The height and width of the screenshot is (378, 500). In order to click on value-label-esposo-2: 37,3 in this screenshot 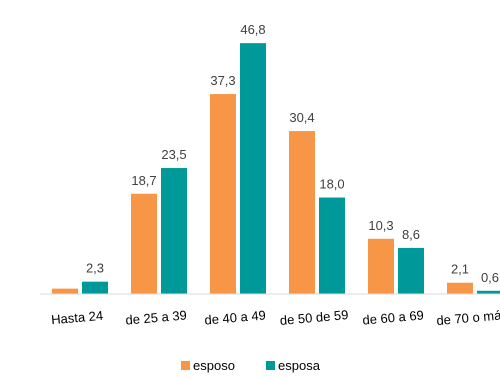, I will do `click(222, 80)`.